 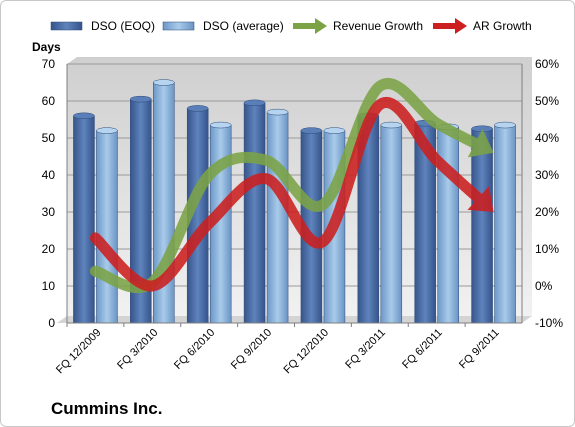 I want to click on revenue-growth-arrowhead, so click(x=480, y=143).